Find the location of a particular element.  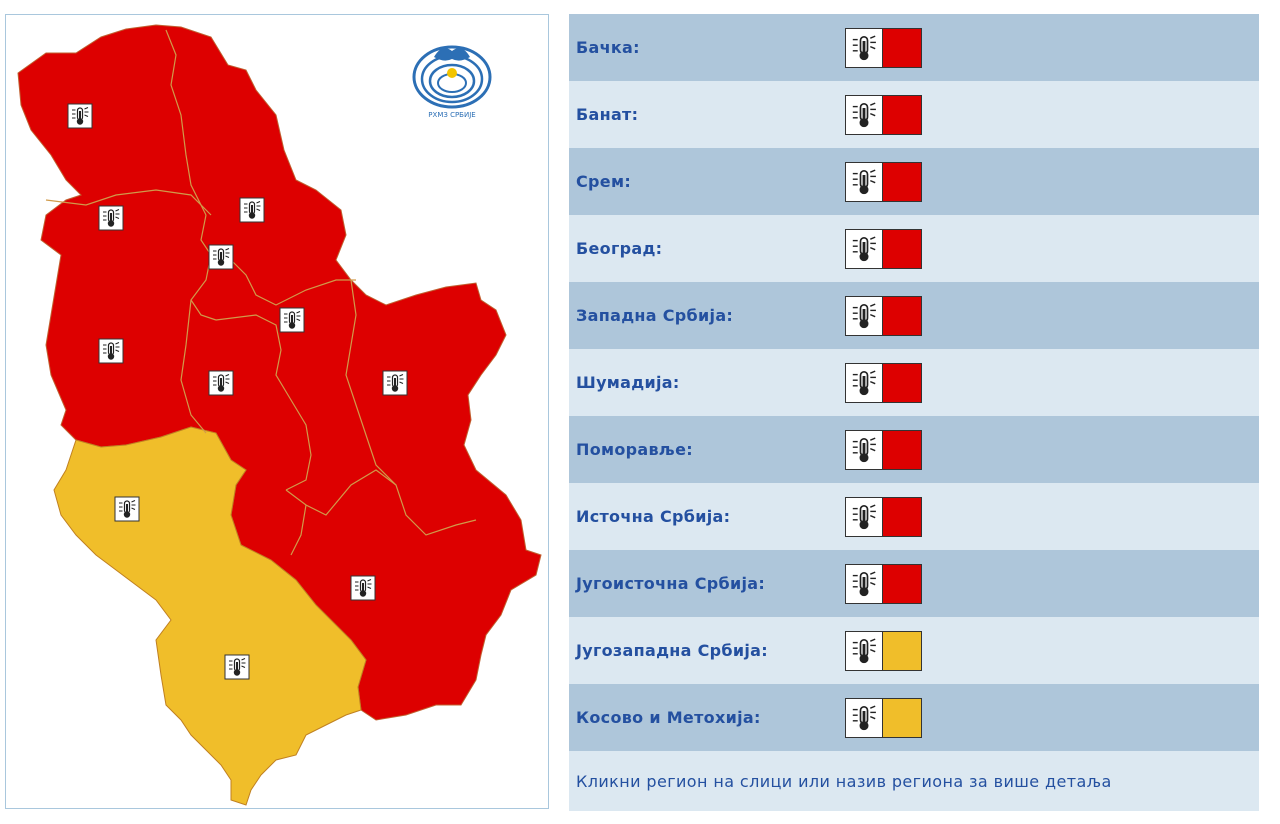

region-row: Западна Србија: is located at coordinates (914, 315).